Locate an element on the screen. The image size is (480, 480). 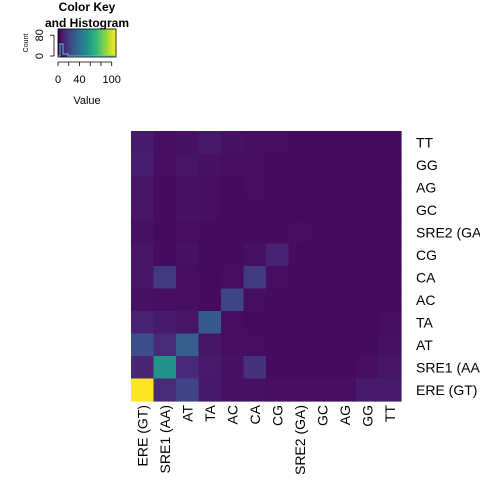
color-key-xlabel: Value is located at coordinates (86, 101).